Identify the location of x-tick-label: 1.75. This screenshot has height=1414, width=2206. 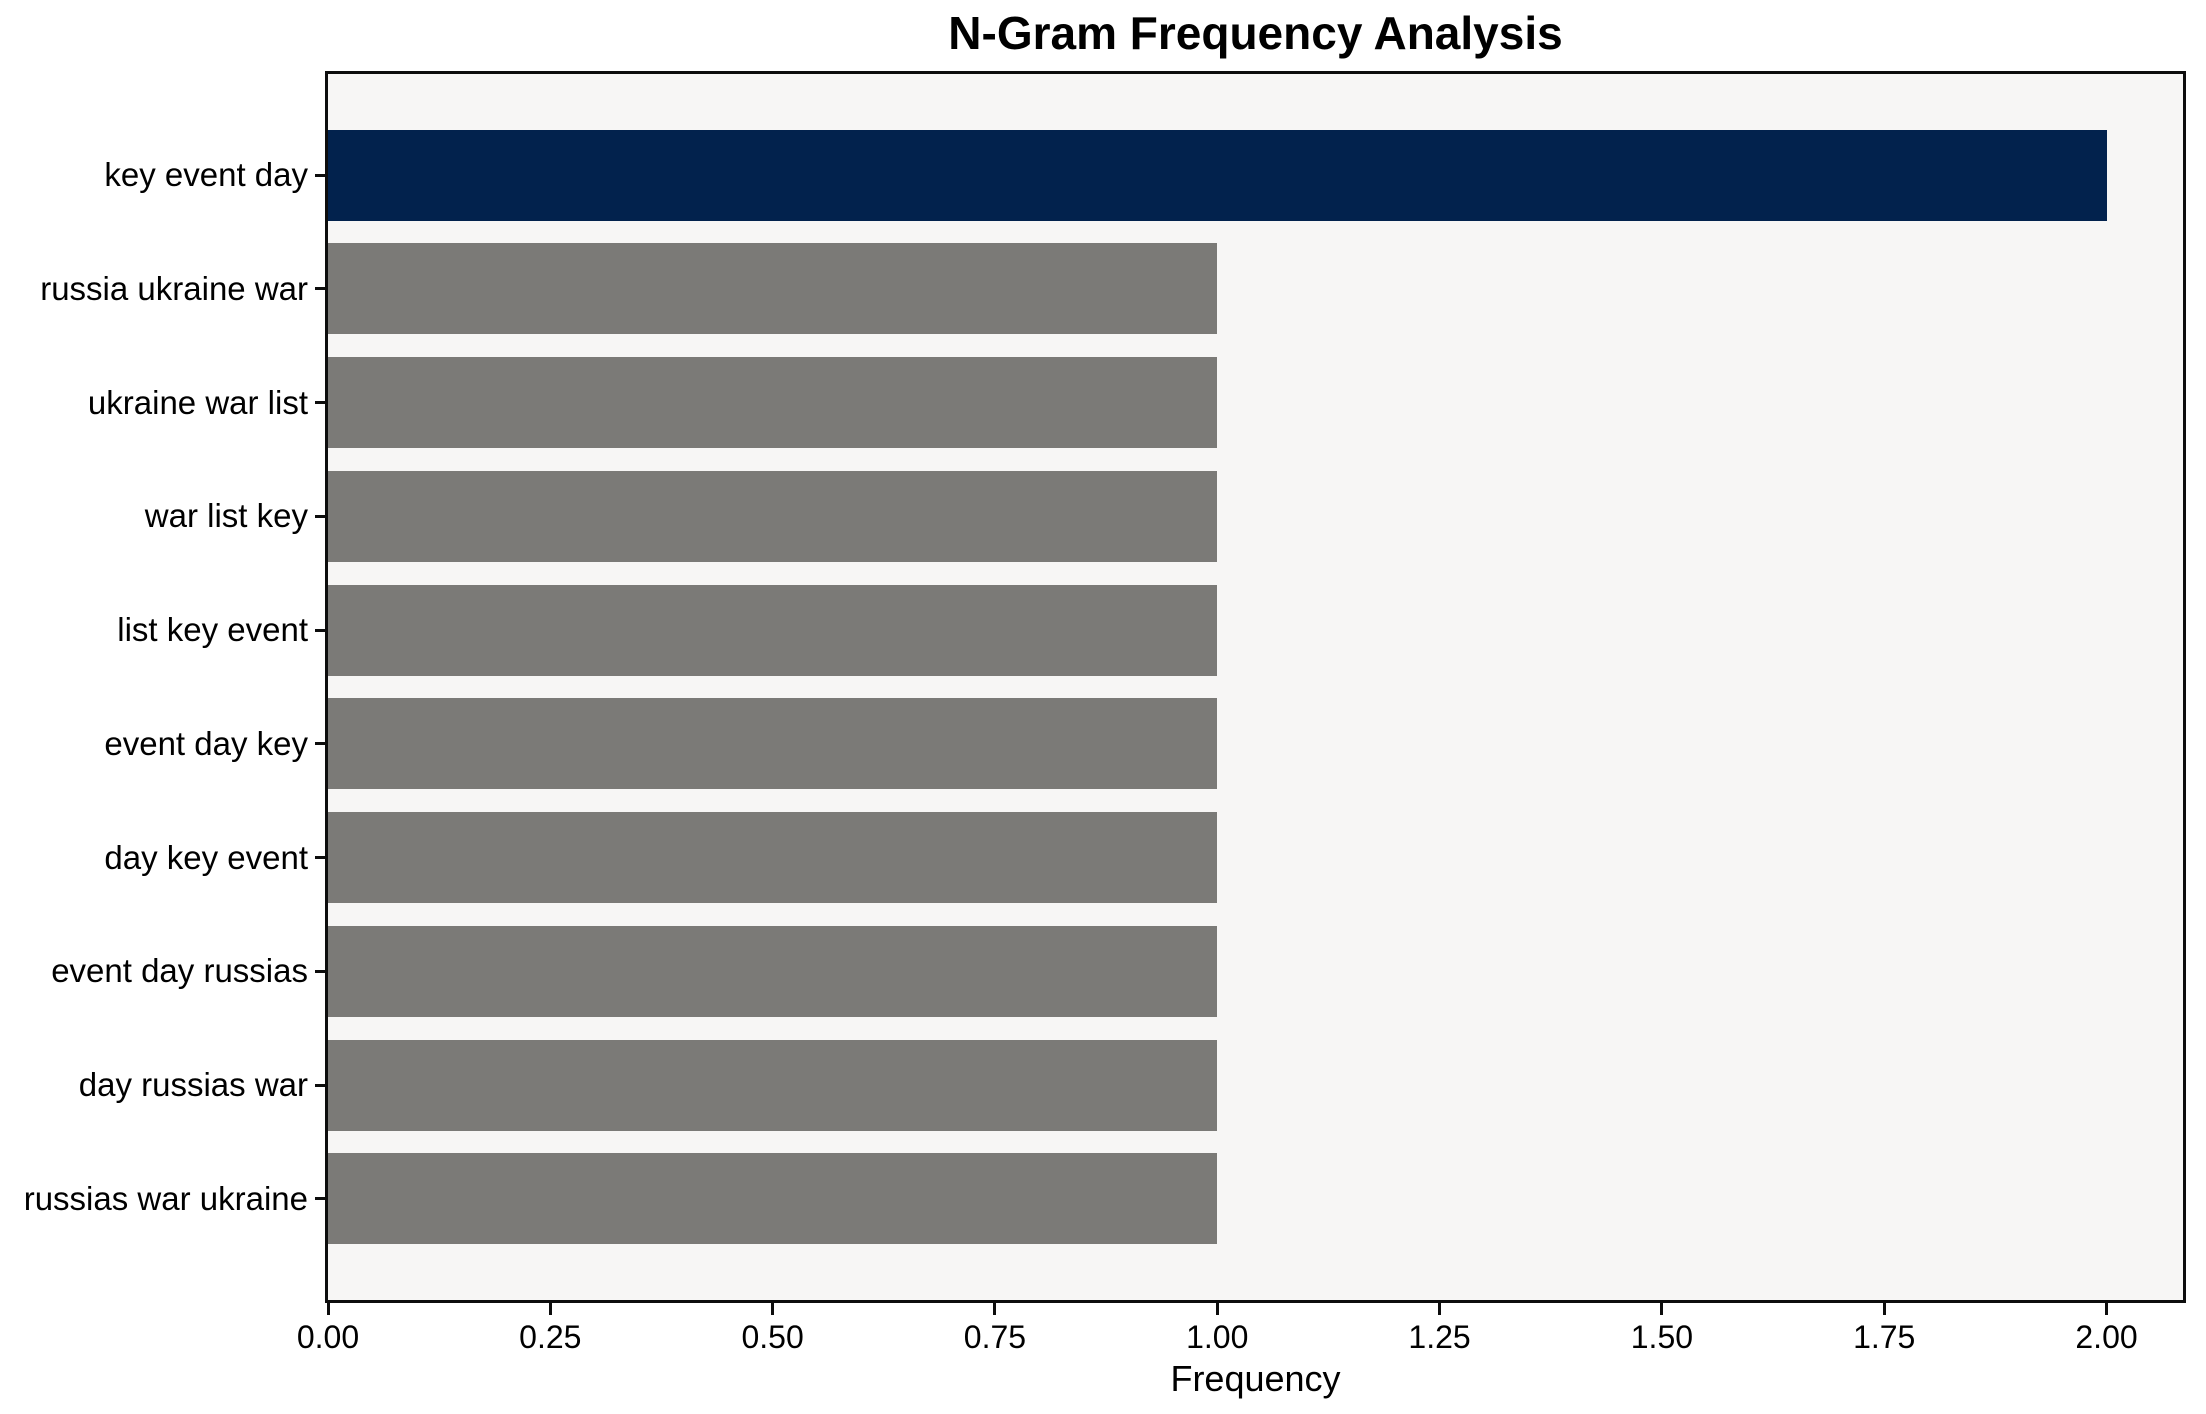
(1884, 1337).